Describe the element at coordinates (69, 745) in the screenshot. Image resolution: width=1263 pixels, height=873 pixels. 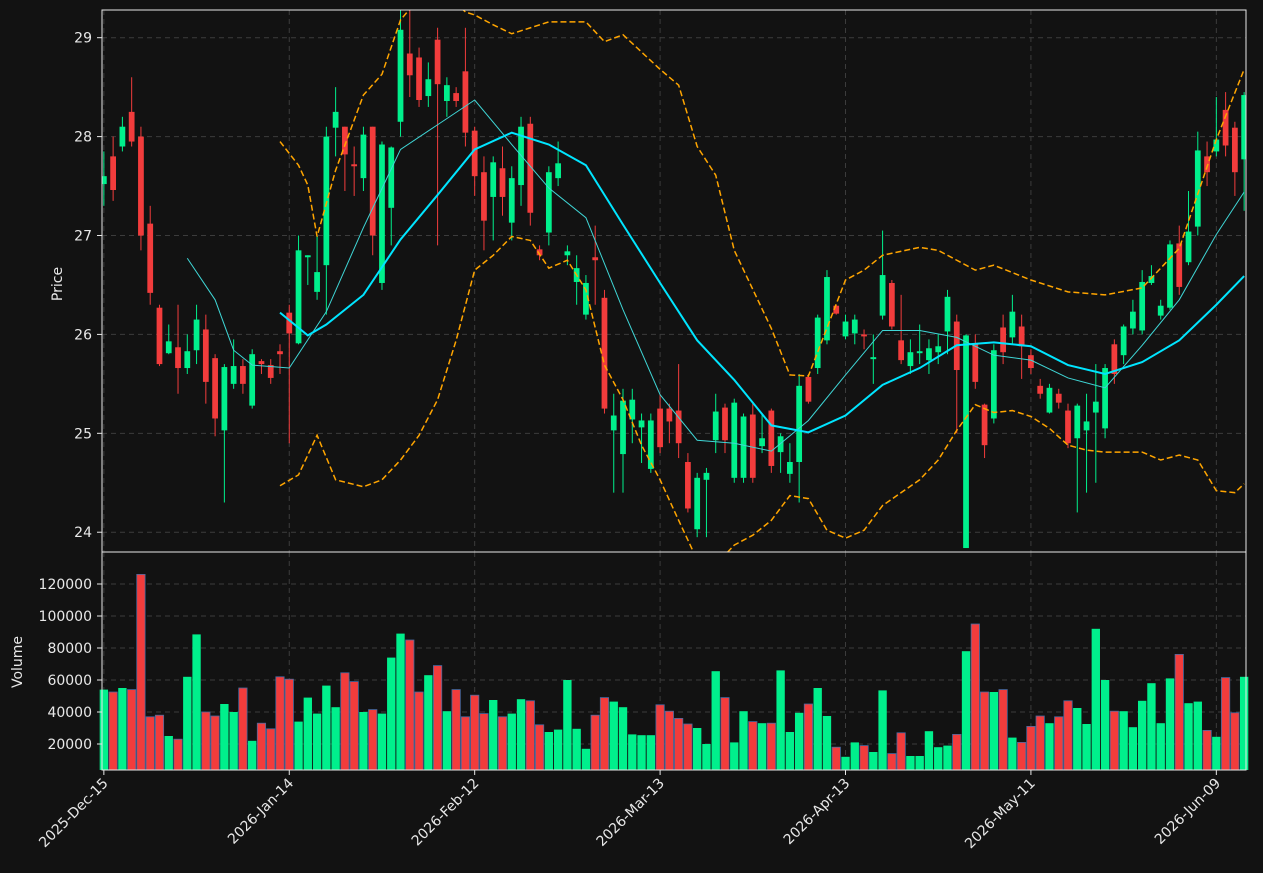
I see `y-tick-label: 20000` at that location.